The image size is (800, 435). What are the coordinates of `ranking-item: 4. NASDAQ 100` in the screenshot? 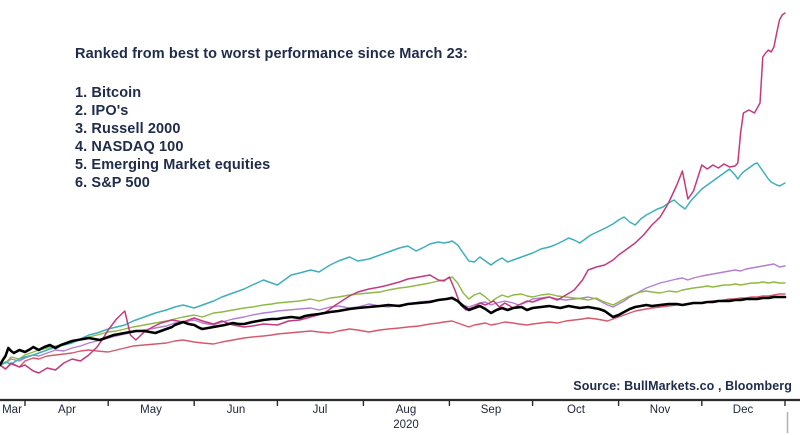 It's located at (129, 147).